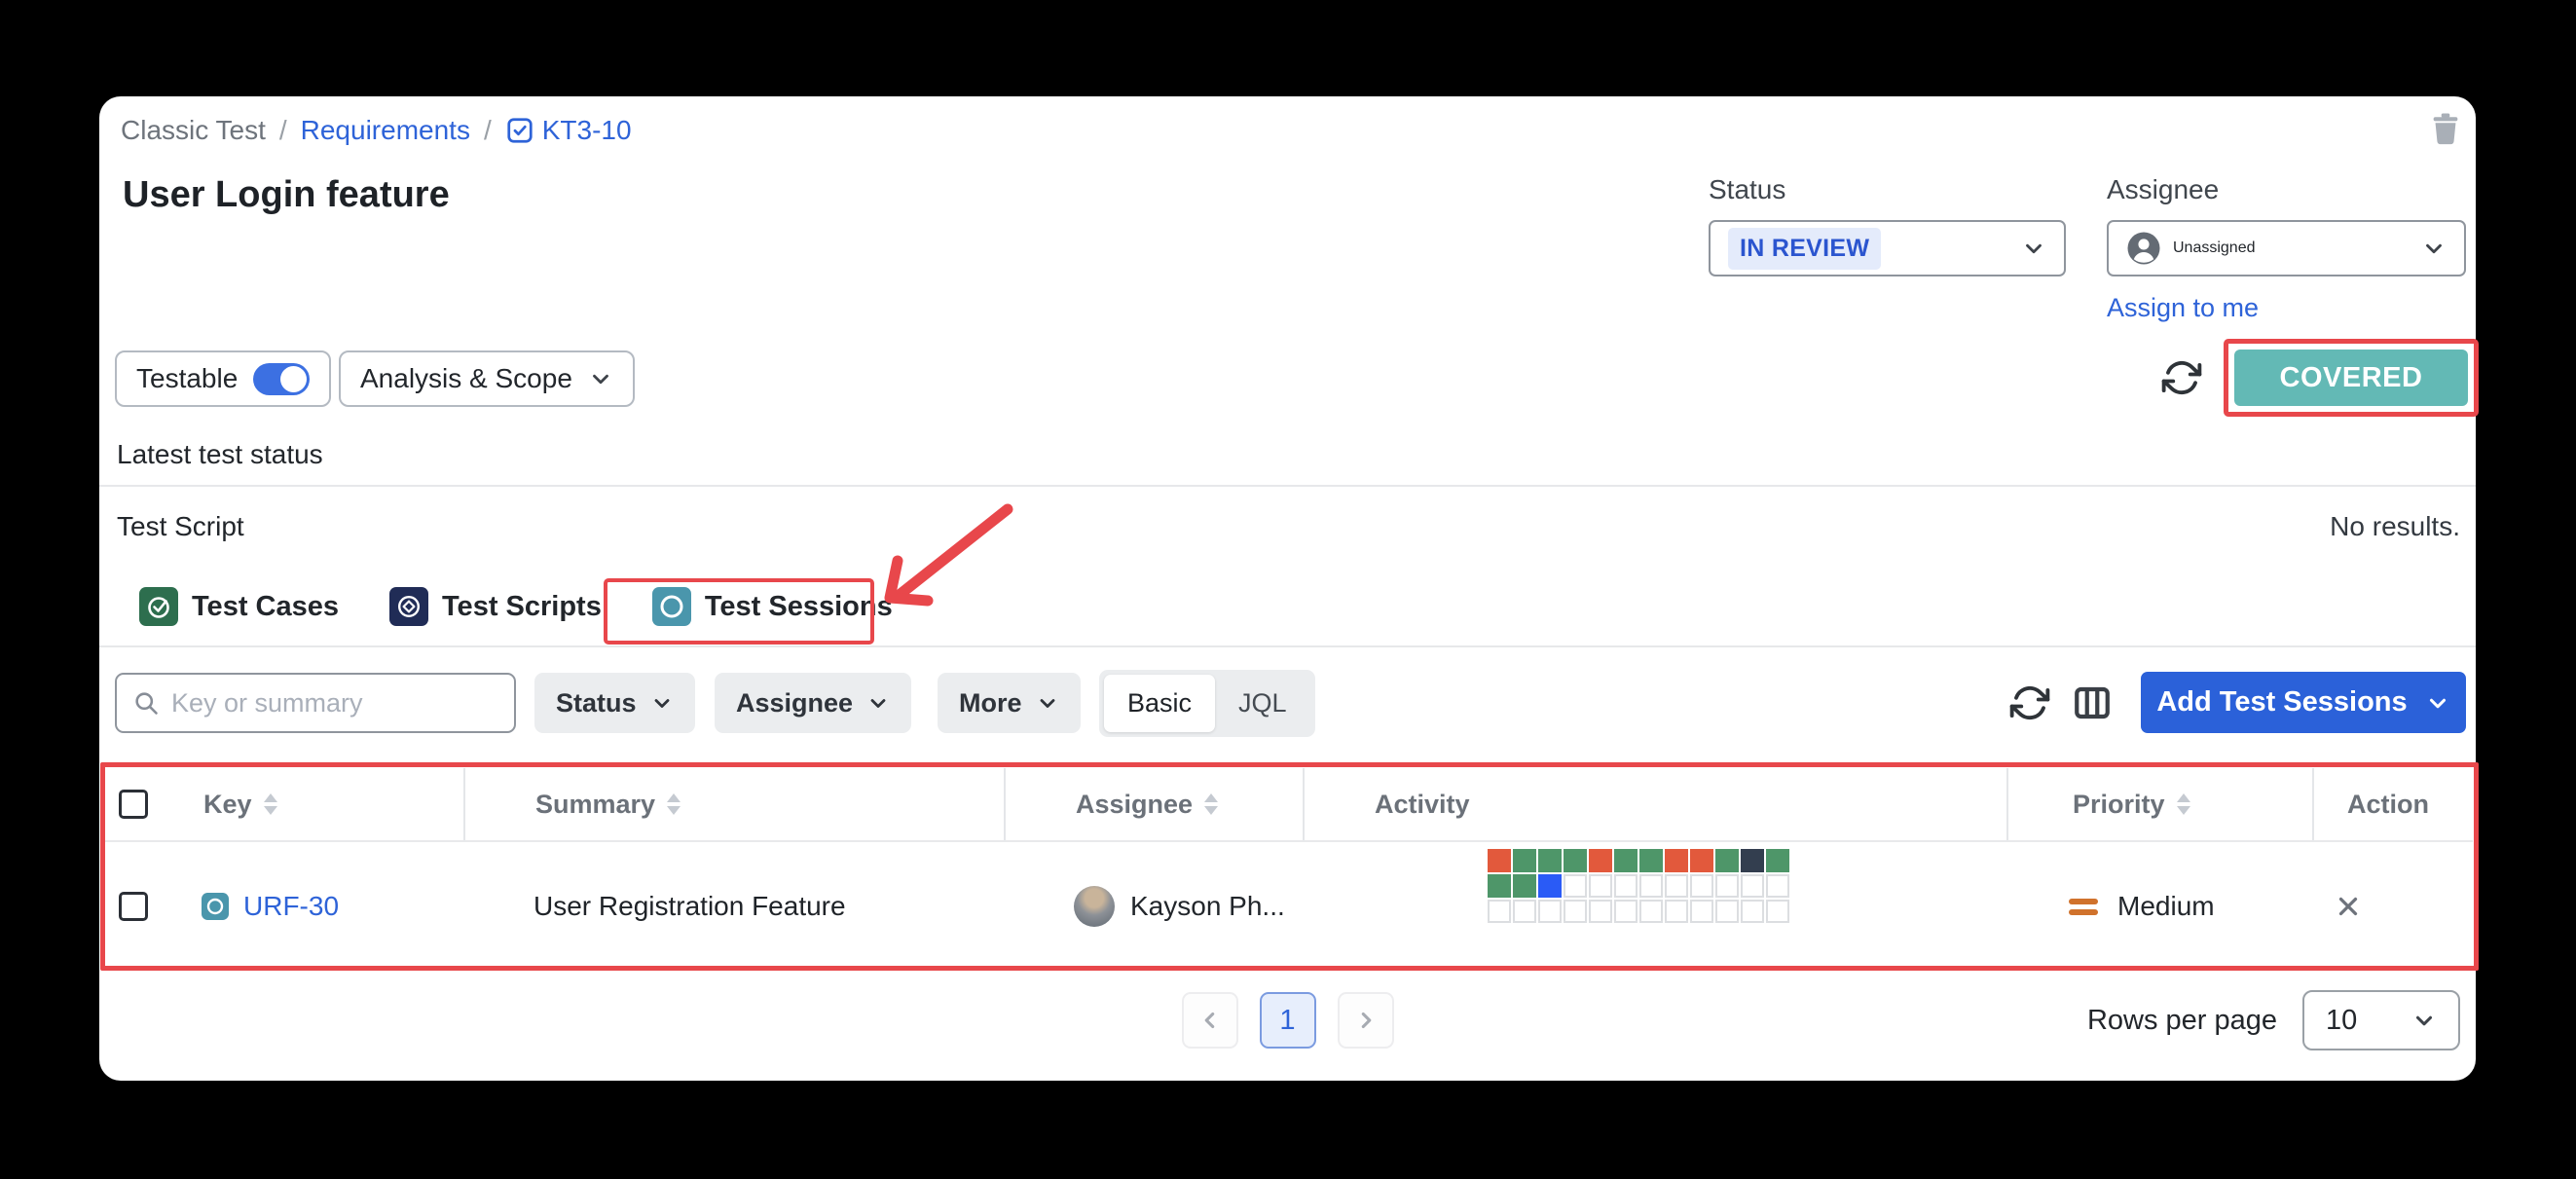 The height and width of the screenshot is (1179, 2576). Describe the element at coordinates (291, 906) in the screenshot. I see `session-key-link: URF-30` at that location.